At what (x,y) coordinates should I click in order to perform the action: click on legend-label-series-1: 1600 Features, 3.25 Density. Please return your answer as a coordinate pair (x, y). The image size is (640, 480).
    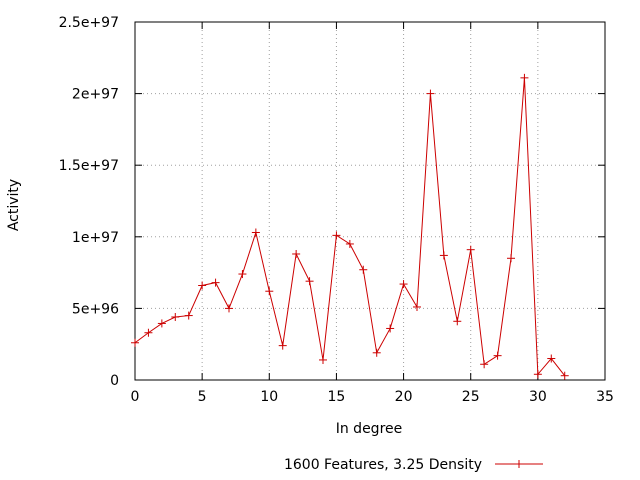
    Looking at the image, I should click on (383, 465).